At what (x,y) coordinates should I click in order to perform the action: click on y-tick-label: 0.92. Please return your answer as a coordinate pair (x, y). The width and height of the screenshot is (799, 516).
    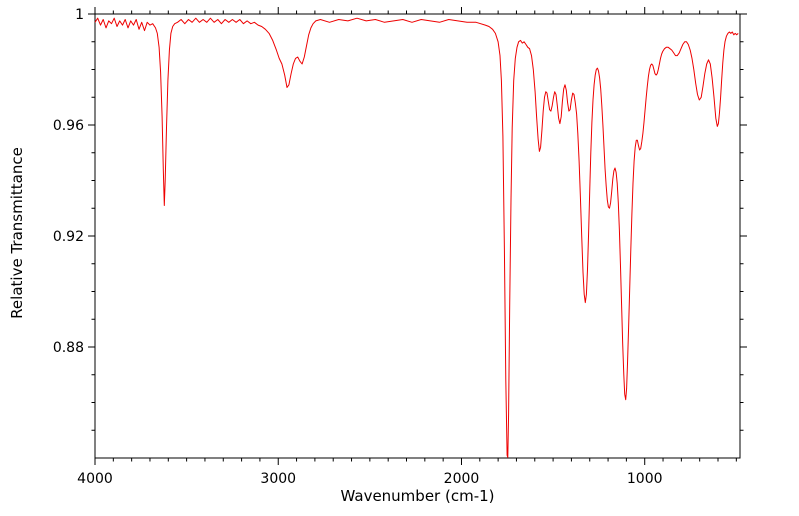
    Looking at the image, I should click on (68, 237).